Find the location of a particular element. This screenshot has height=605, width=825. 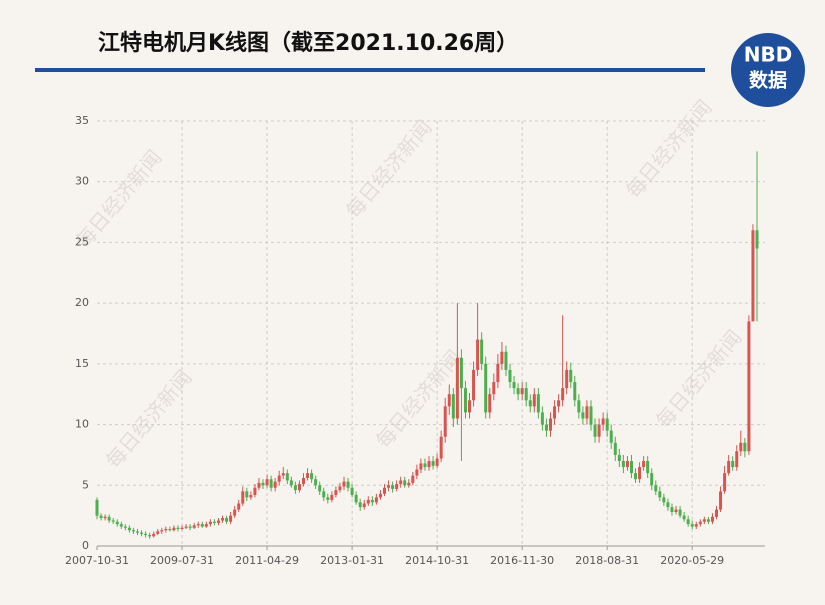

y-tick-label: 15 is located at coordinates (82, 363).